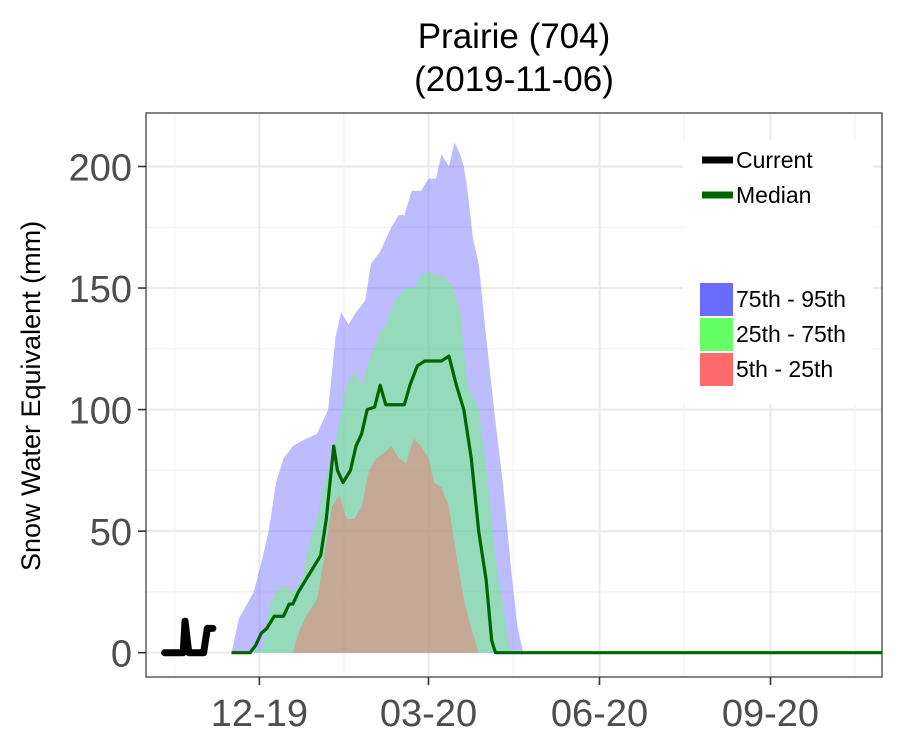 This screenshot has height=750, width=900. What do you see at coordinates (100, 412) in the screenshot?
I see `y-tick-label: 100` at bounding box center [100, 412].